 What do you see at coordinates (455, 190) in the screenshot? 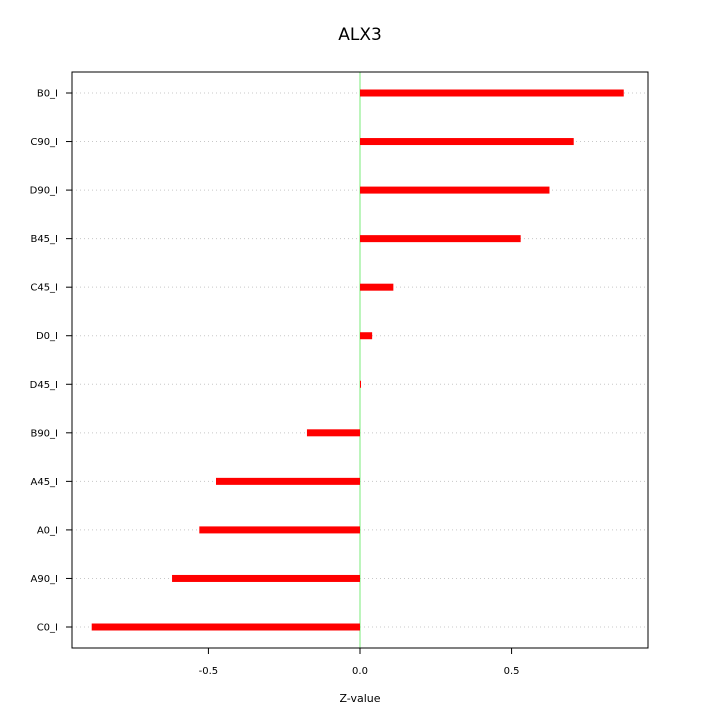
I see `bar-D90_I` at bounding box center [455, 190].